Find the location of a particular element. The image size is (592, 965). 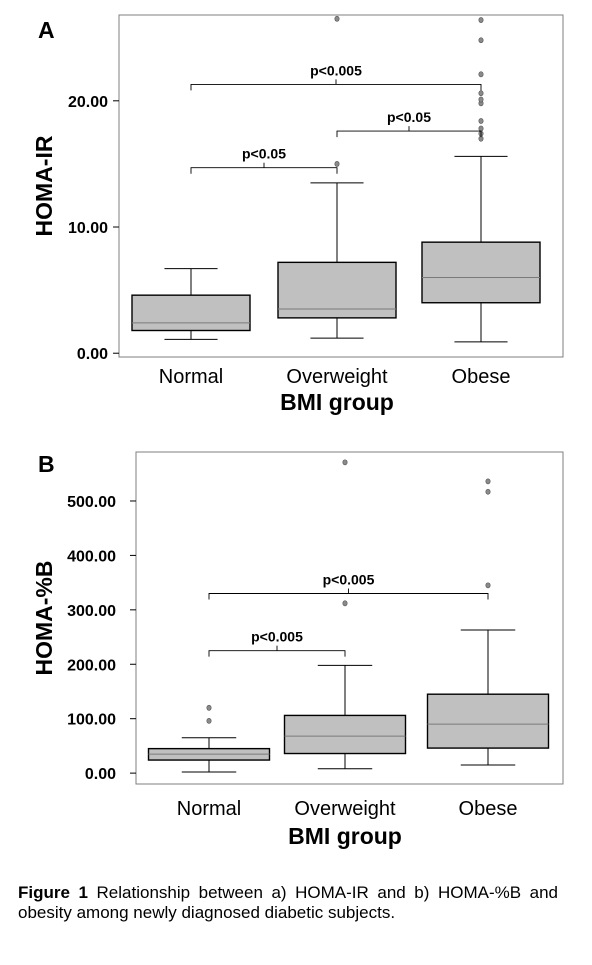

panel-b-sig-normal-obese-label: p<0.005 is located at coordinates (349, 580).